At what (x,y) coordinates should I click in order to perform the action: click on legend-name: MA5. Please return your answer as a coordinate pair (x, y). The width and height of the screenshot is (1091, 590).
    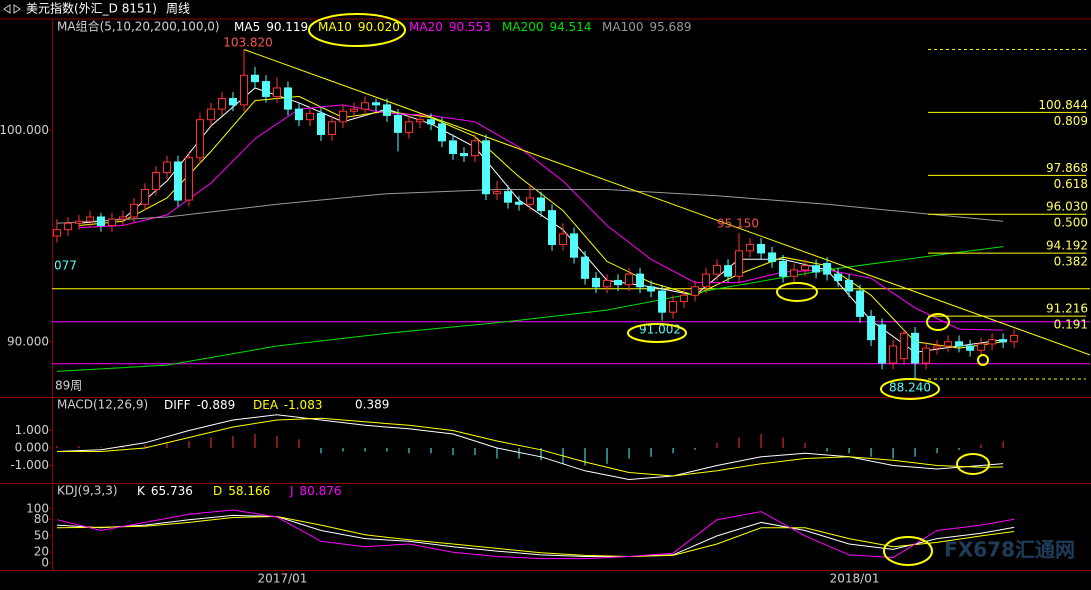
    Looking at the image, I should click on (247, 27).